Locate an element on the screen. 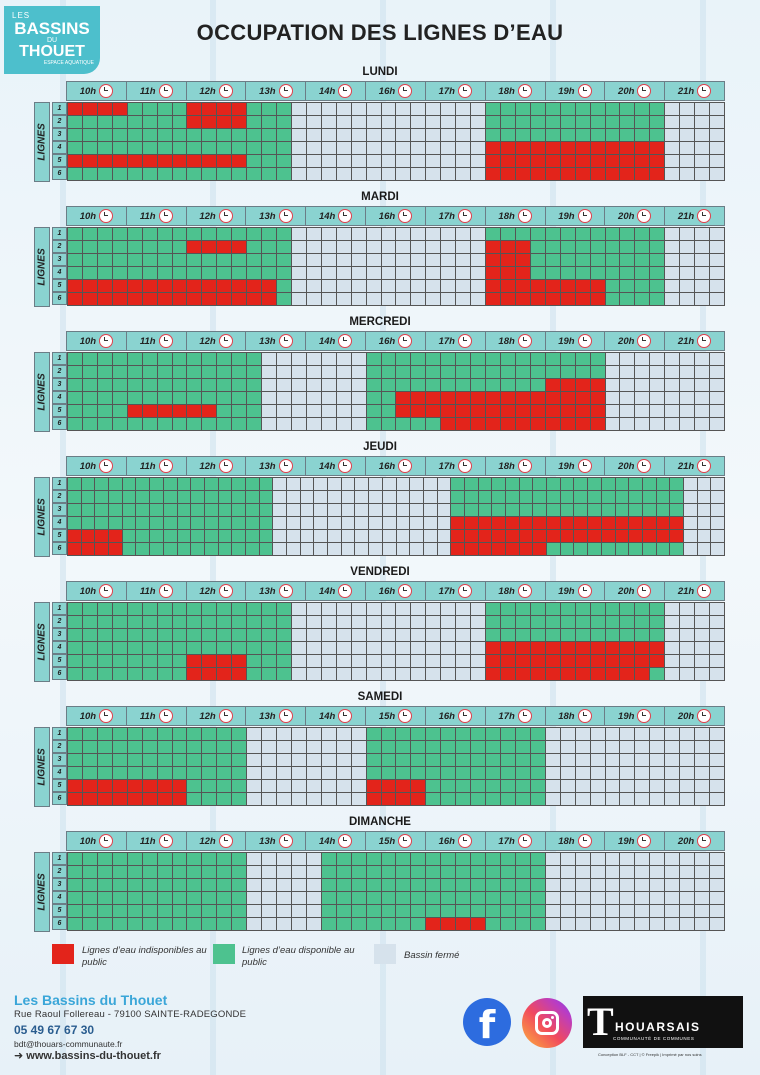 The height and width of the screenshot is (1075, 760). footer-phone: 05 49 67 67 30 is located at coordinates (54, 1030).